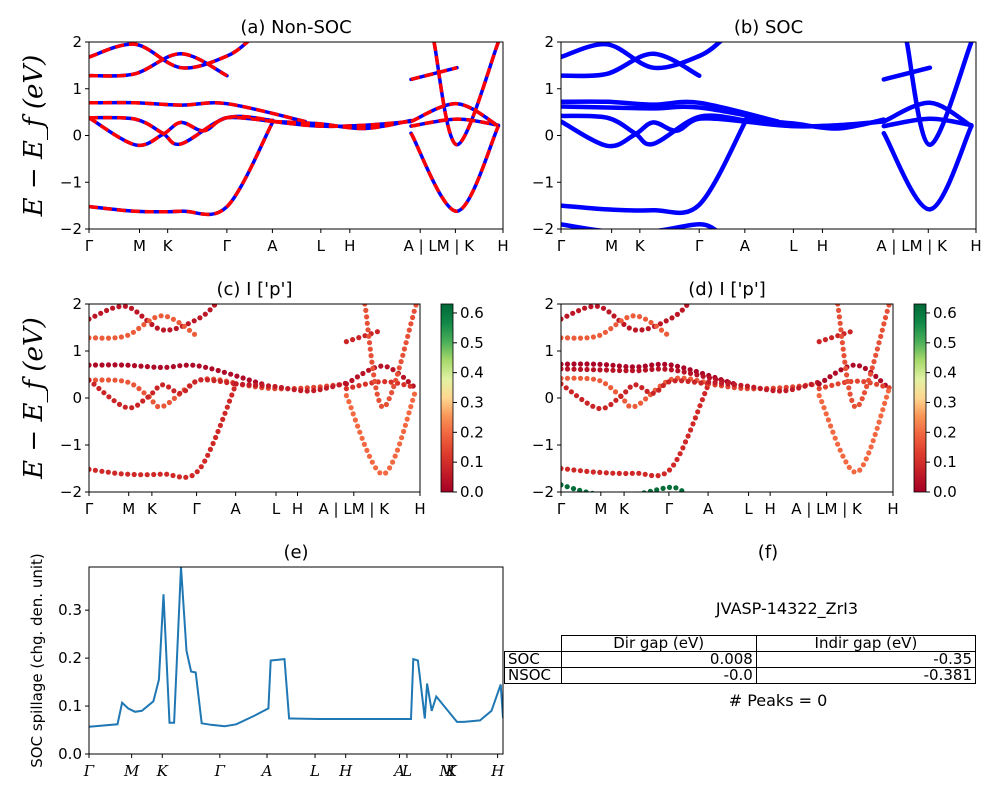  Describe the element at coordinates (296, 647) in the screenshot. I see `plot-area` at that location.